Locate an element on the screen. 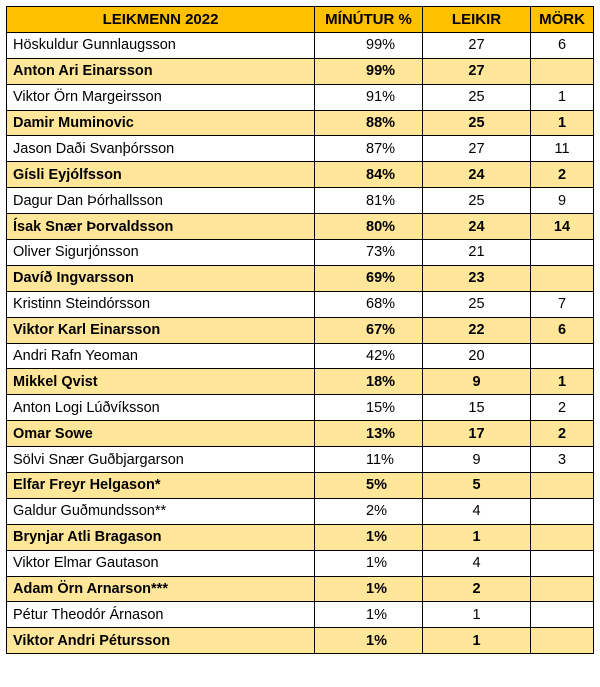  minutes-percent-cell: 73% is located at coordinates (368, 252).